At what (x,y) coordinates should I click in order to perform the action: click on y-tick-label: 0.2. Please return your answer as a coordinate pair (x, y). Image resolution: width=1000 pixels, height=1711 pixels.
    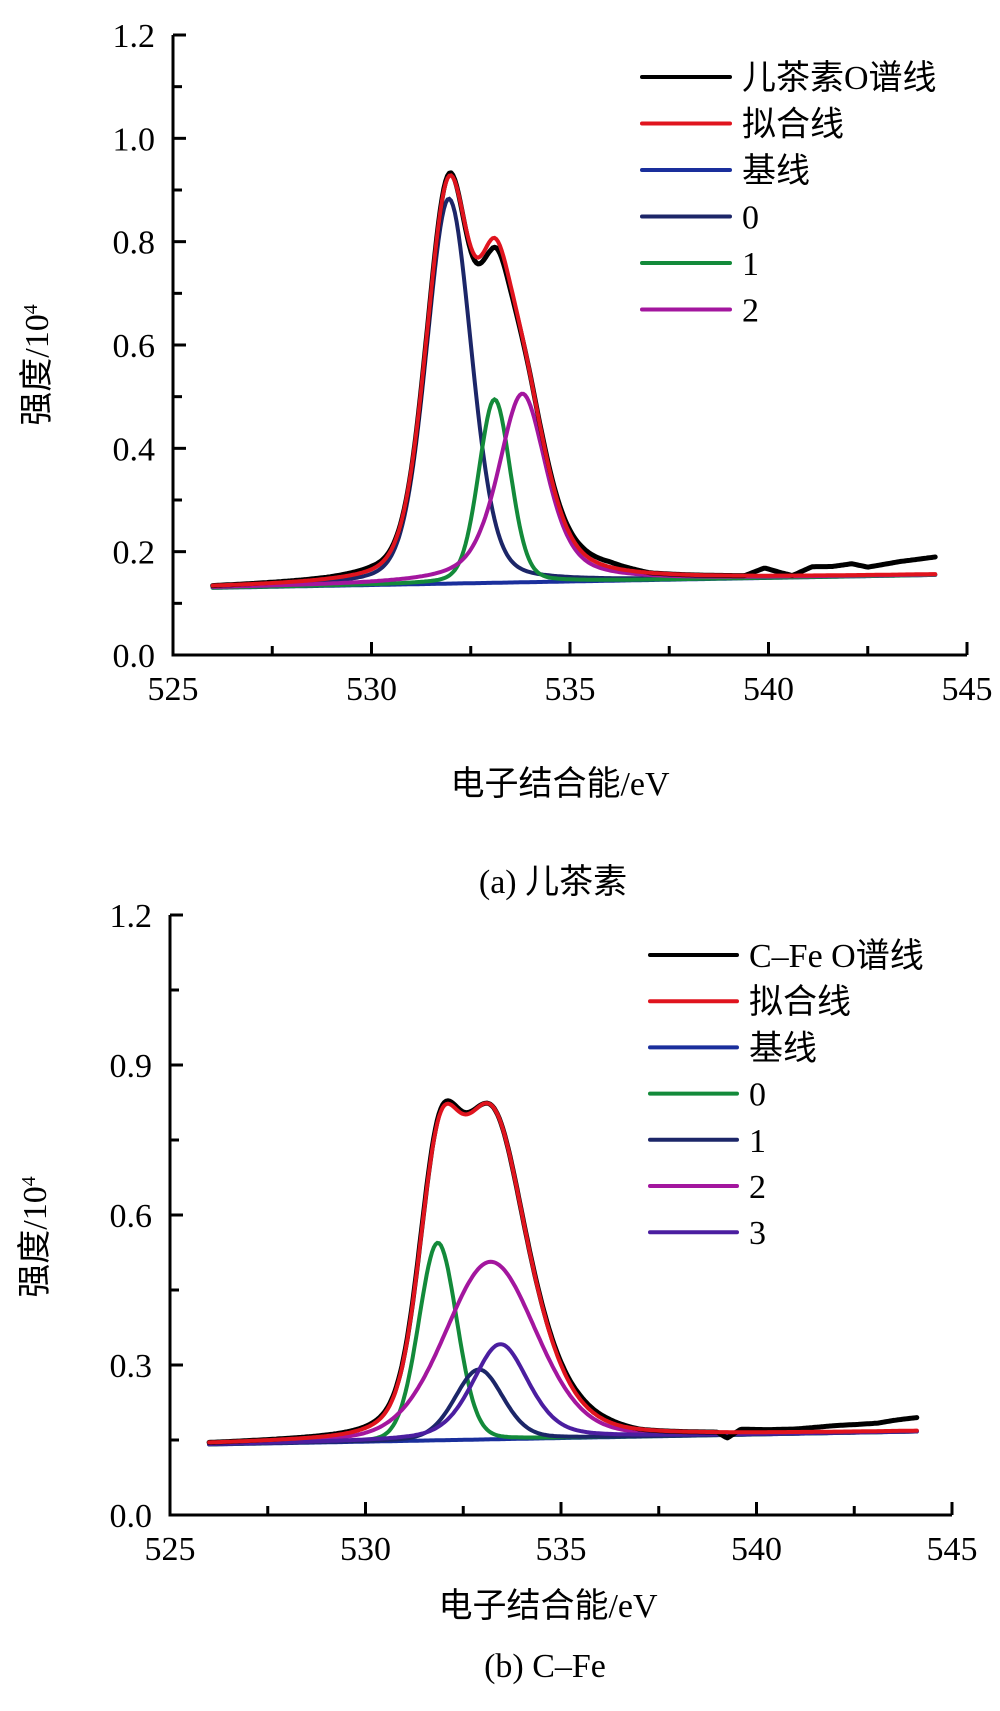
    Looking at the image, I should click on (134, 553).